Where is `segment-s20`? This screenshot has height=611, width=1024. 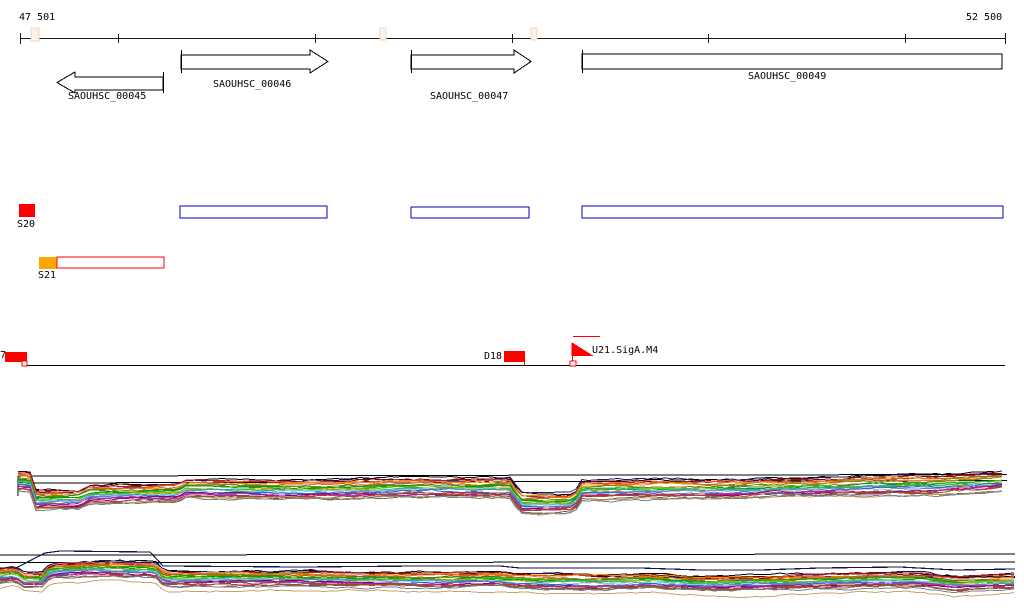
segment-s20 is located at coordinates (27, 210).